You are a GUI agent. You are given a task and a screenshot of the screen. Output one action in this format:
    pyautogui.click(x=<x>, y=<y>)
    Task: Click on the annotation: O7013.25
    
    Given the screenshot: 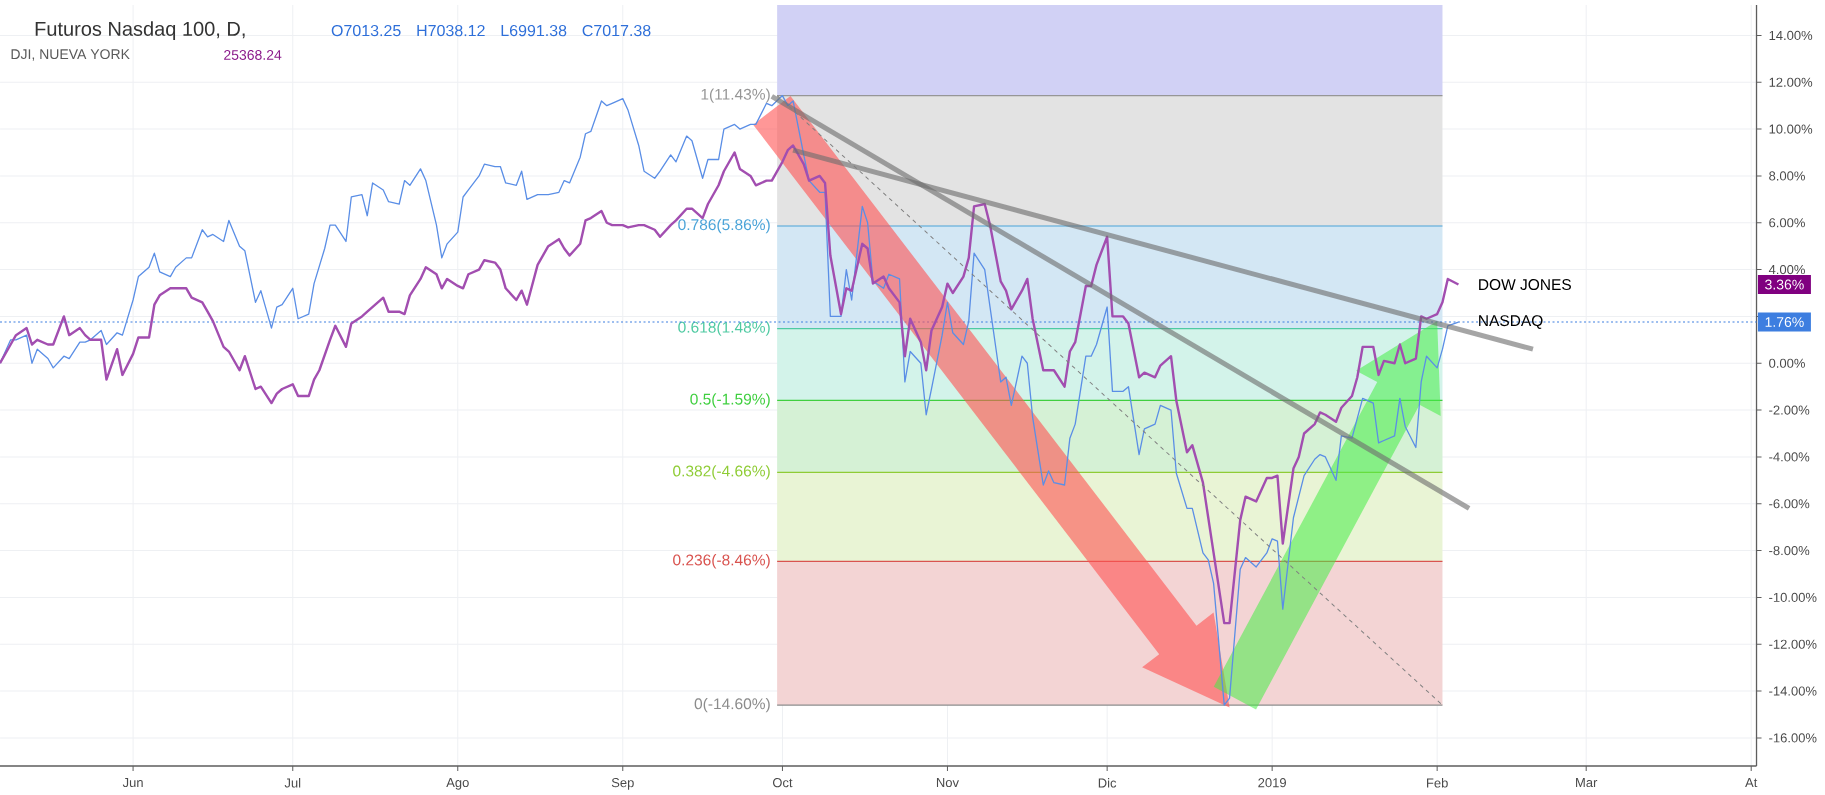 What is the action you would take?
    pyautogui.click(x=366, y=30)
    